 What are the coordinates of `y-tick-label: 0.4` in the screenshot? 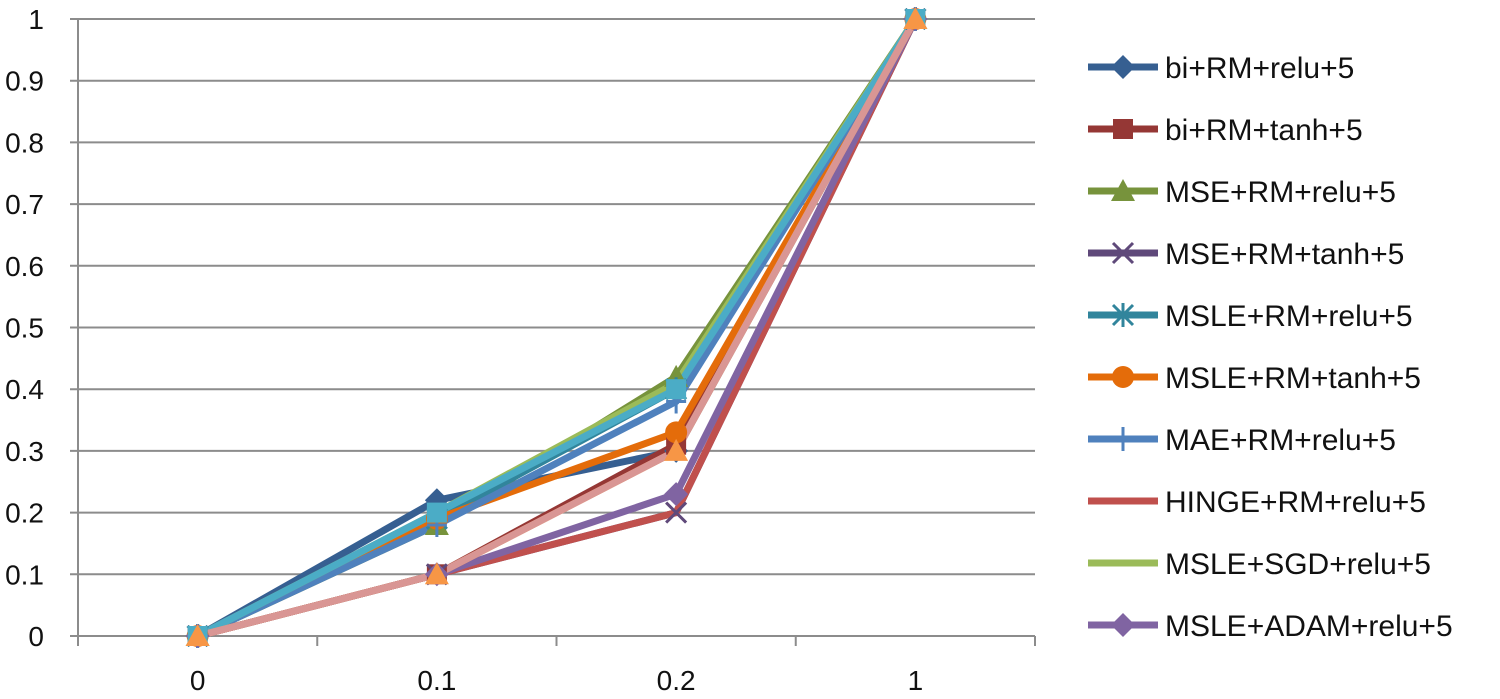 It's located at (24, 389).